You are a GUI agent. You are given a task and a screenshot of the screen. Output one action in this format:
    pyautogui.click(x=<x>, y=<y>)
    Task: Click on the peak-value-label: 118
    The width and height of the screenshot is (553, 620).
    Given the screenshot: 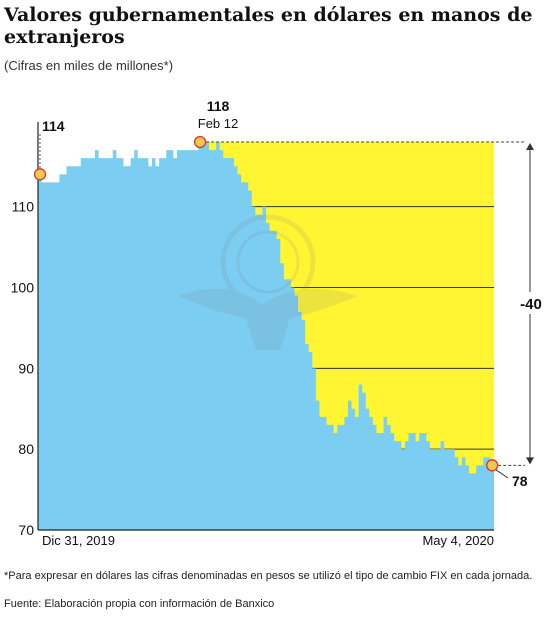 What is the action you would take?
    pyautogui.click(x=218, y=106)
    